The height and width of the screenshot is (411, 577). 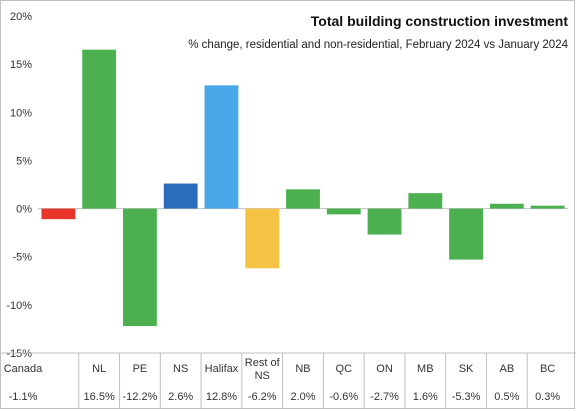 I want to click on y-tick-label: -5%, so click(x=22, y=258).